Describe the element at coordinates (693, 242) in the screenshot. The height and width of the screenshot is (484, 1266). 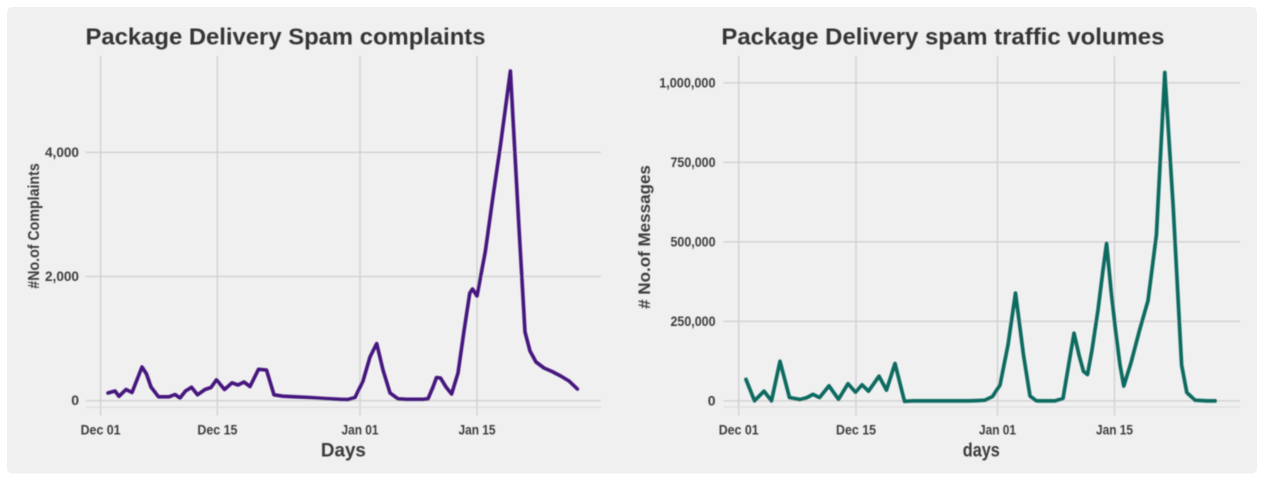
I see `svg-text: 500,000` at that location.